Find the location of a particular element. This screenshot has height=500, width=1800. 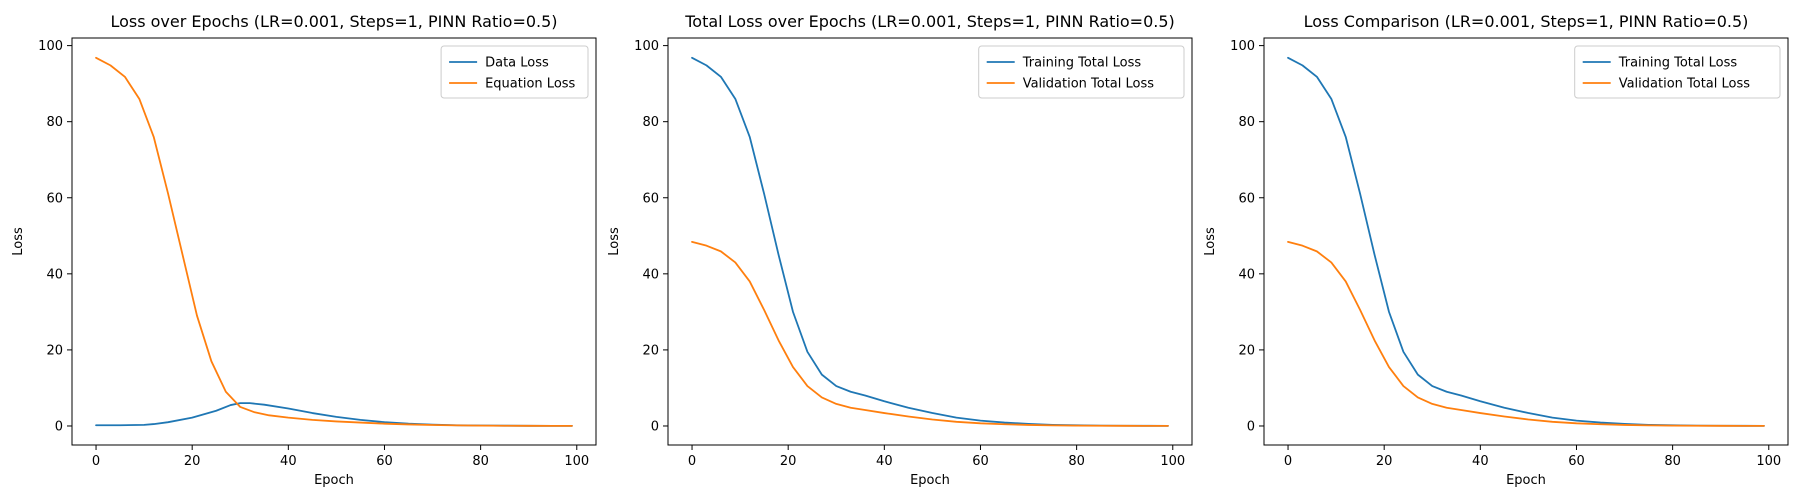

series-line-data-loss is located at coordinates (334, 414).